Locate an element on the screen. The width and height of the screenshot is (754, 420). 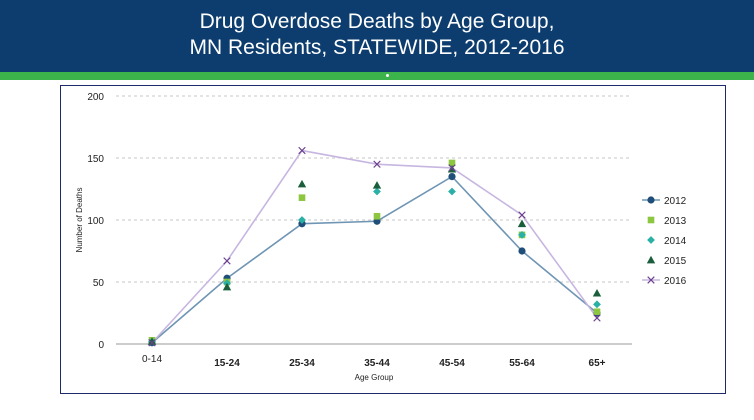
legend-item-2014: 2014 is located at coordinates (667, 241).